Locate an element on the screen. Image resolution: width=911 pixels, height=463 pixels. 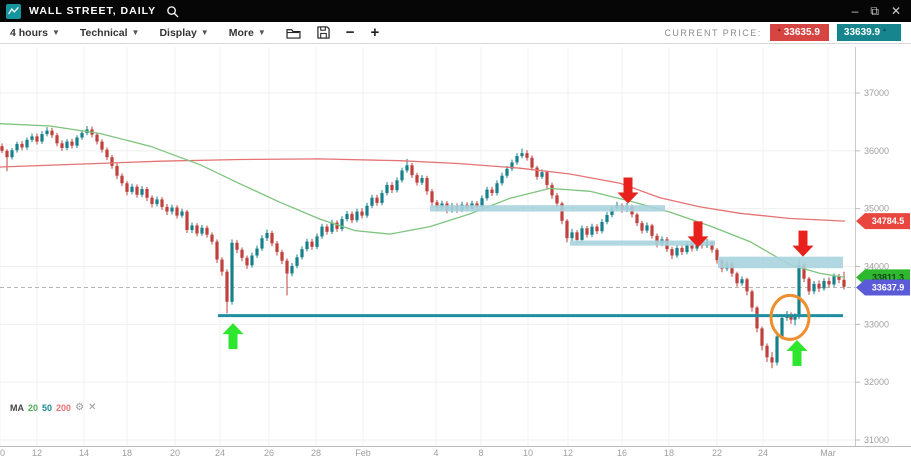
search-icon is located at coordinates (172, 11).